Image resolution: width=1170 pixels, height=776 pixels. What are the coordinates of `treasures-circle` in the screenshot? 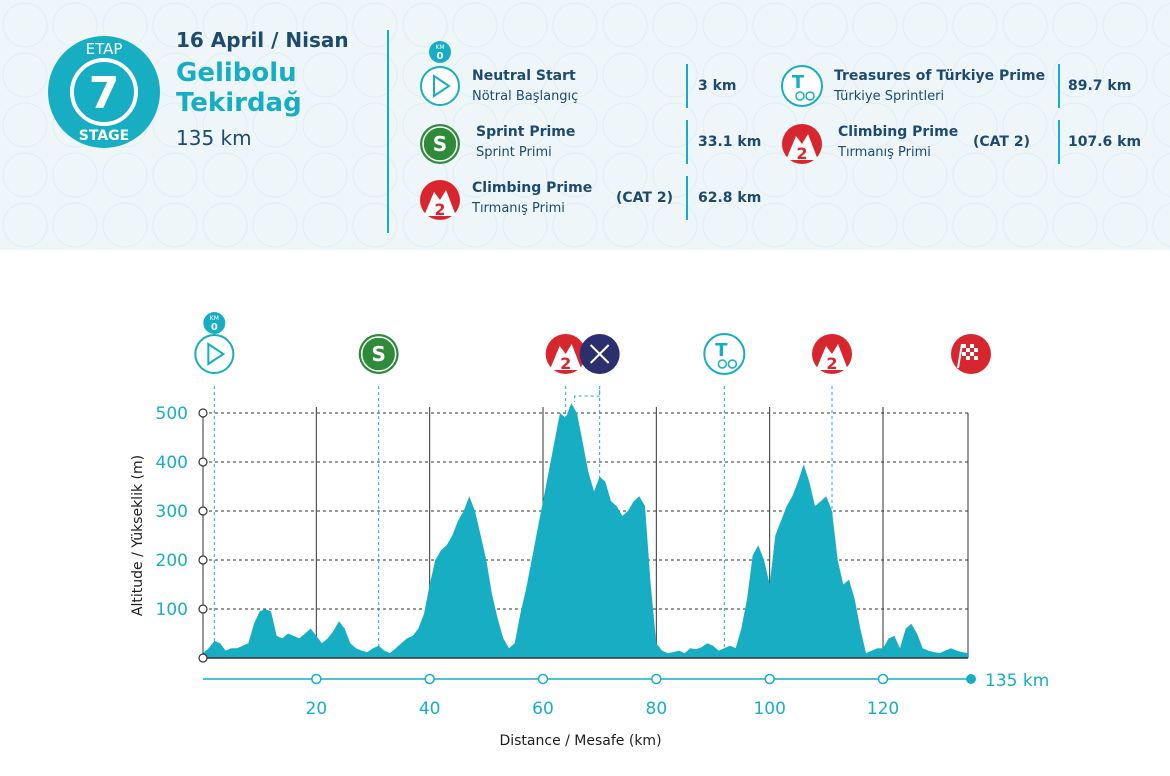 It's located at (724, 354).